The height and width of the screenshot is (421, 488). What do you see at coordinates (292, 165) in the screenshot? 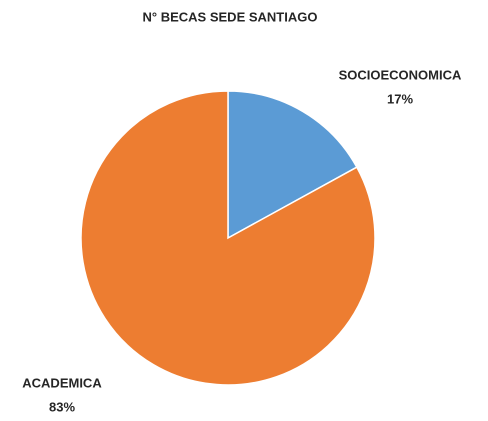
I see `pie-slice` at bounding box center [292, 165].